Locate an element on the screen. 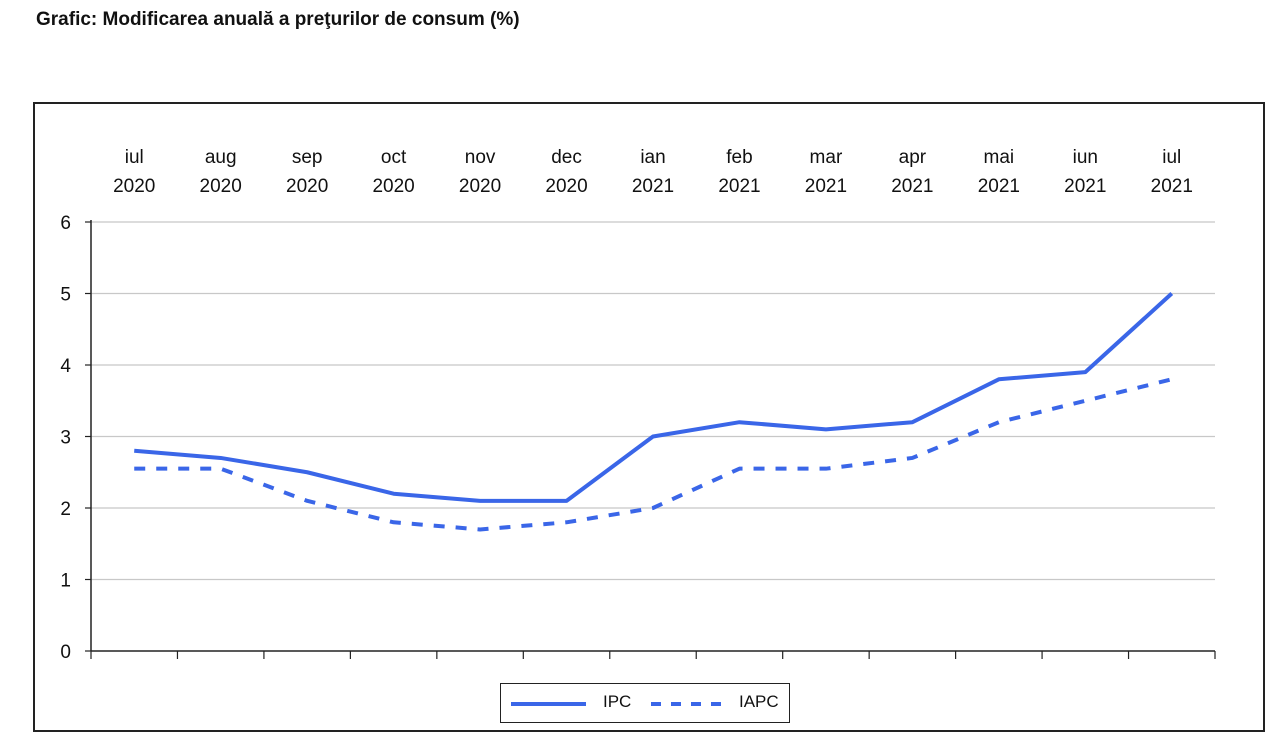 The image size is (1277, 750). legend-label-iapc: IAPC is located at coordinates (759, 701).